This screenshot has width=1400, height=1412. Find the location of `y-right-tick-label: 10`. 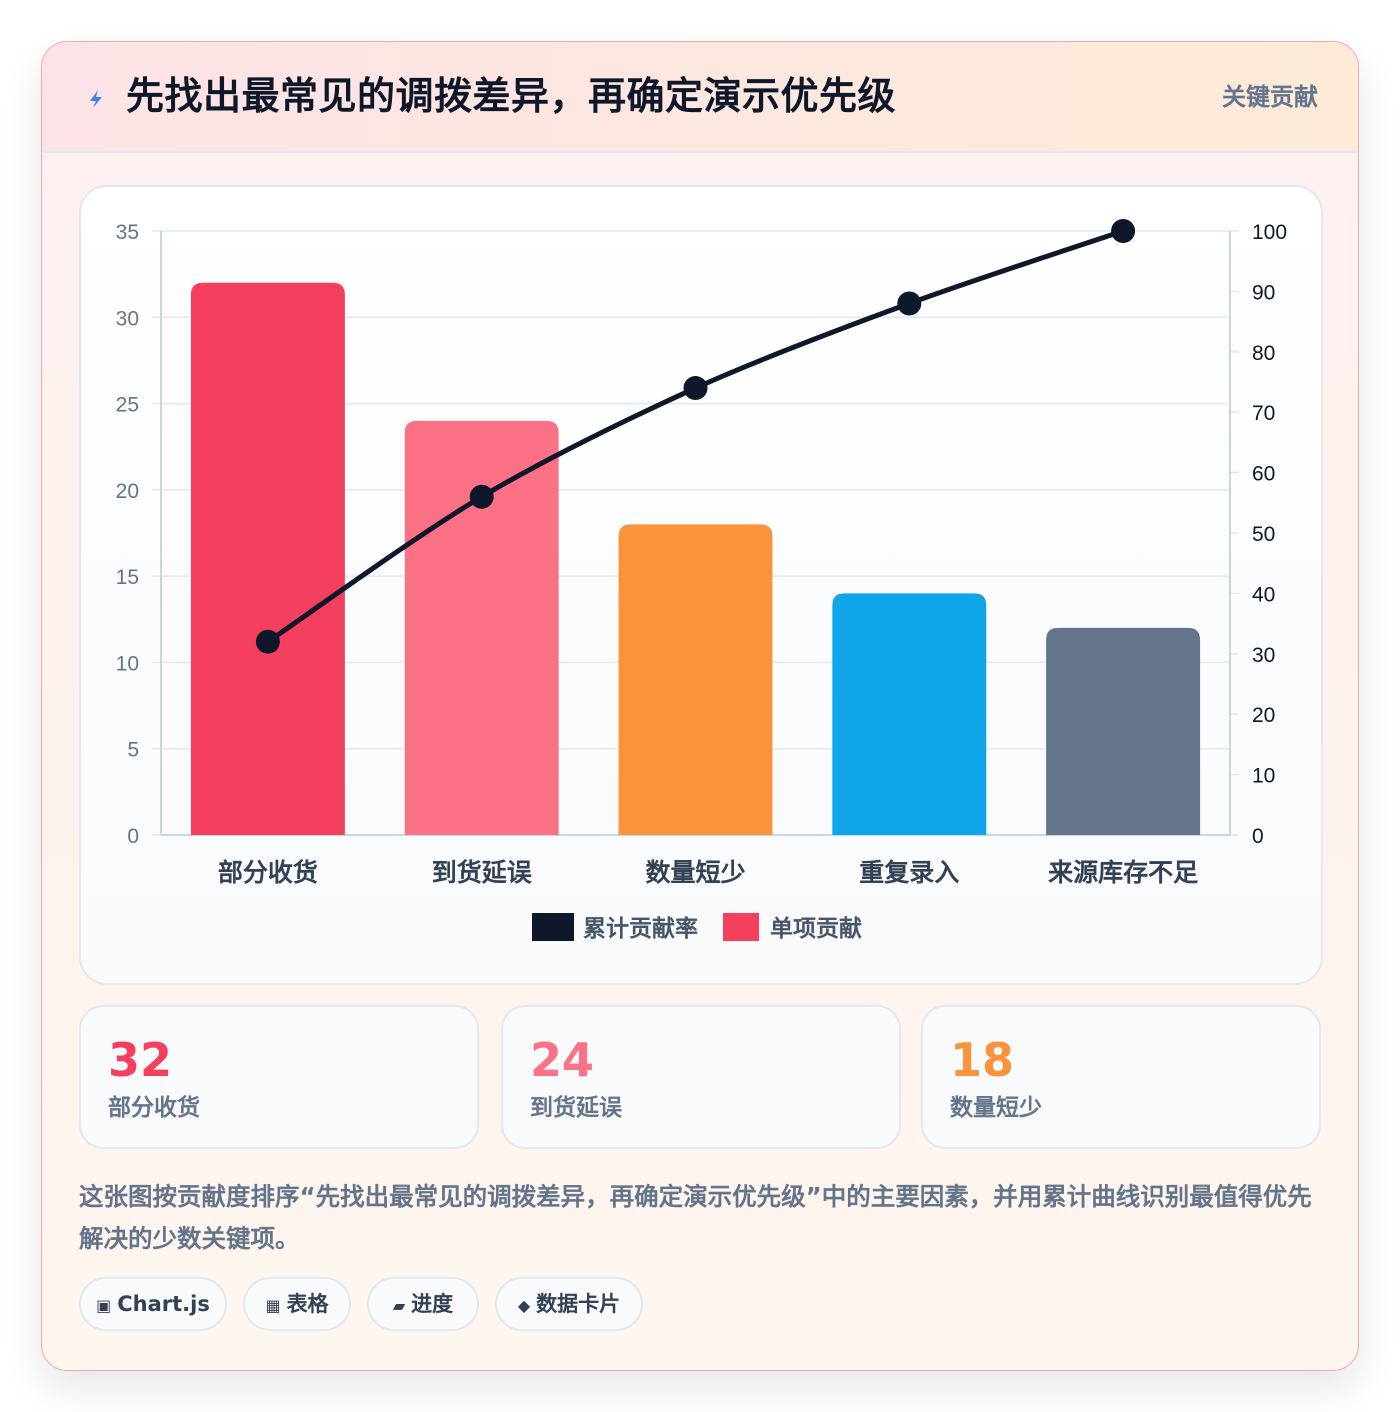

y-right-tick-label: 10 is located at coordinates (1263, 776).